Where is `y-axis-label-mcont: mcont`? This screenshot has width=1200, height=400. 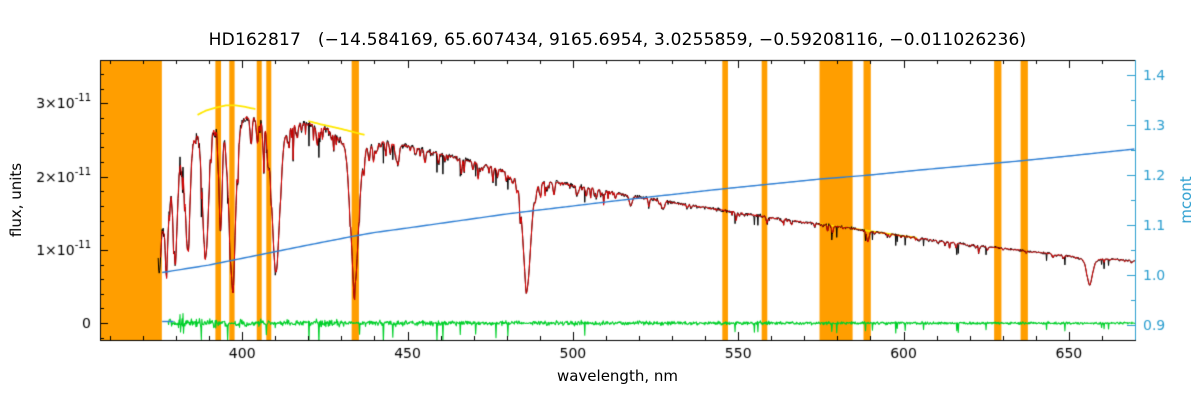
y-axis-label-mcont: mcont is located at coordinates (1186, 200).